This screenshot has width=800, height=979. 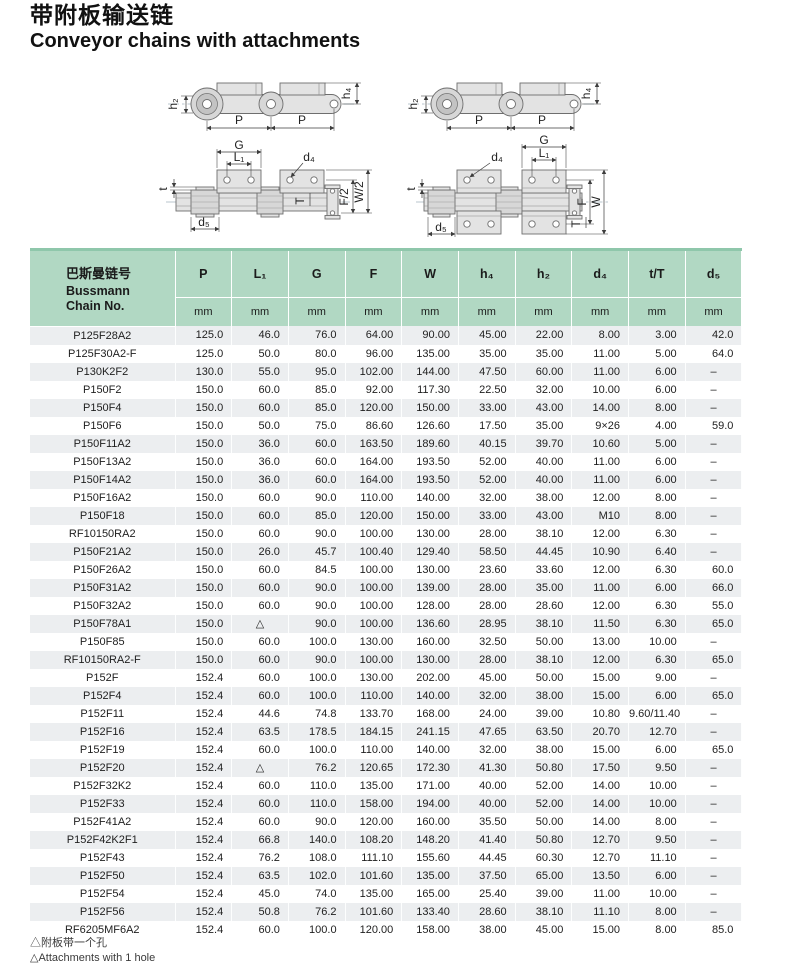 I want to click on value-cell: 37.50, so click(x=487, y=875).